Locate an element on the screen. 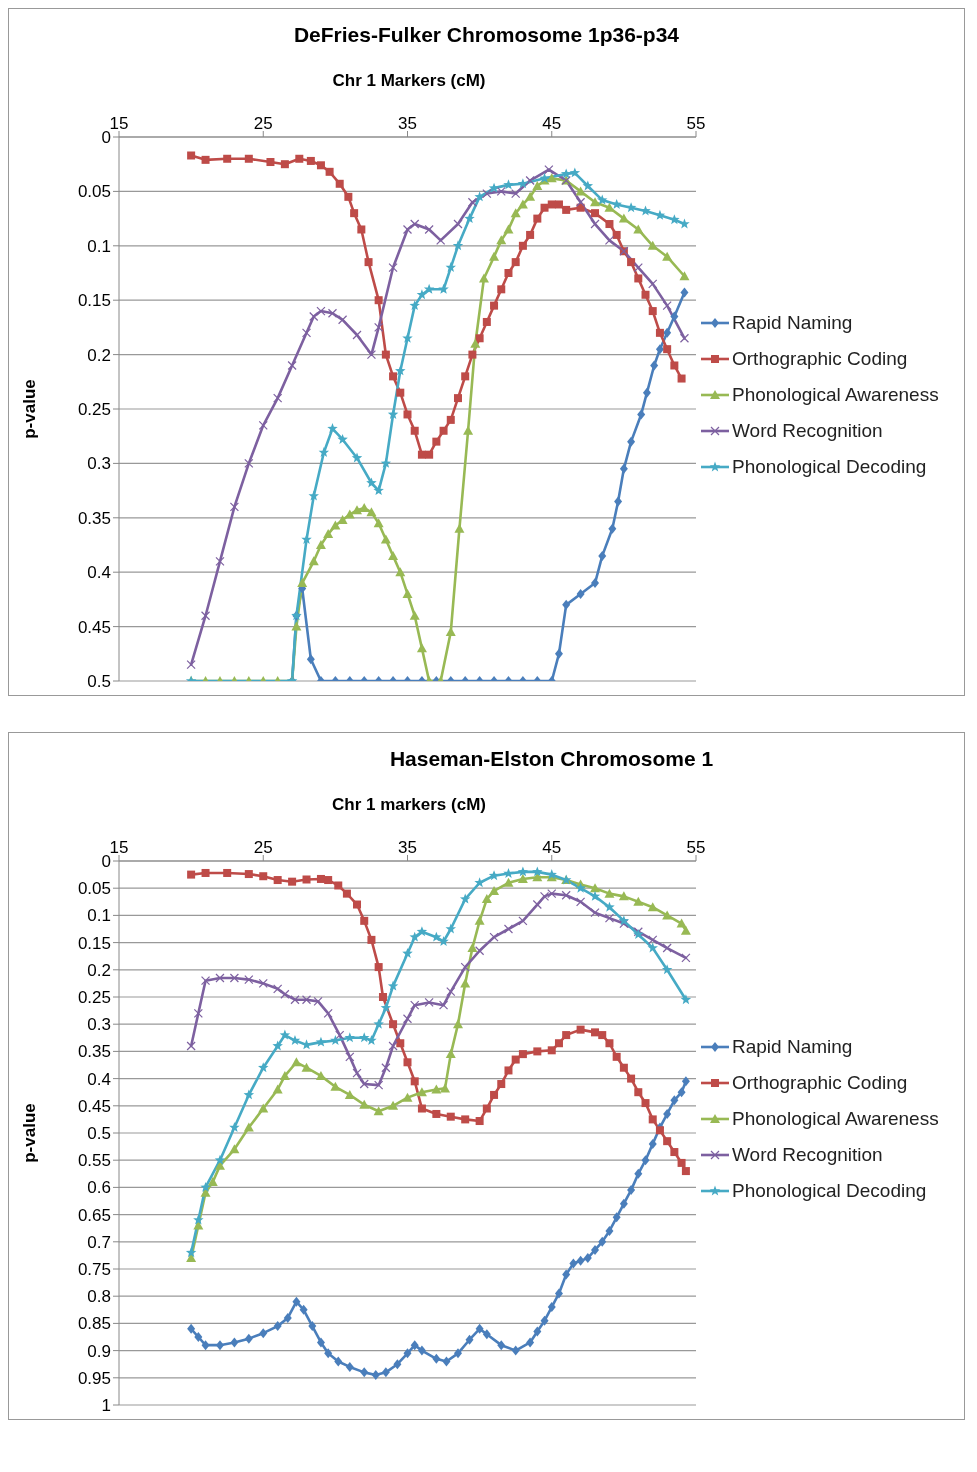  y-tick-label: 0.9 is located at coordinates (99, 1351).